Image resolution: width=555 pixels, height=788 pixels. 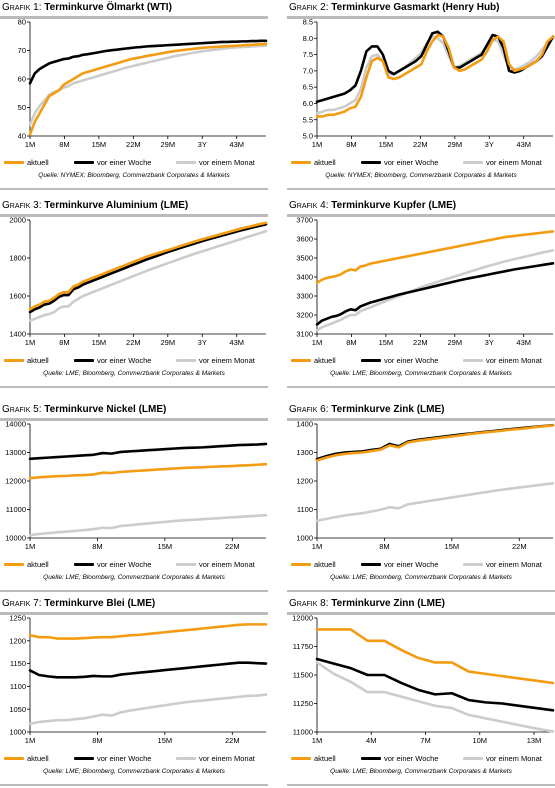 I want to click on x-tick-label: 7M, so click(x=425, y=740).